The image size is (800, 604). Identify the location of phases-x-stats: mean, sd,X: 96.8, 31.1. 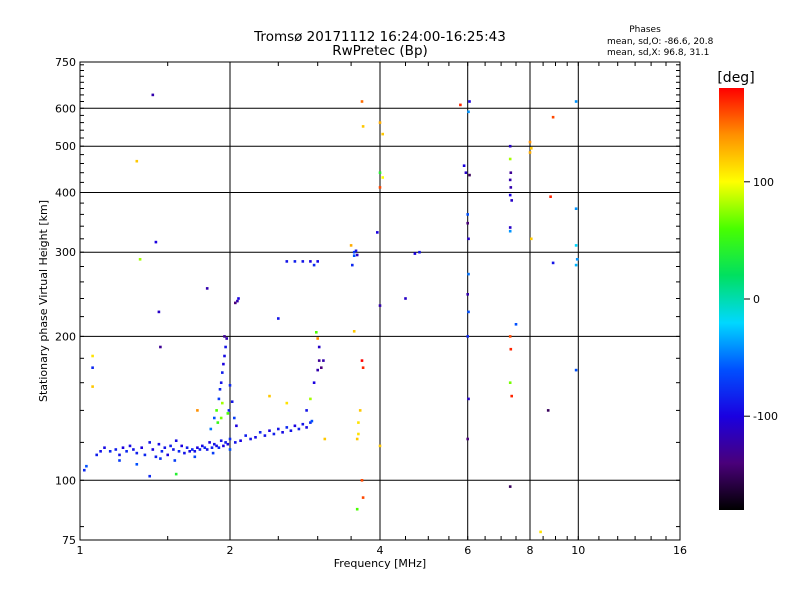
(658, 53).